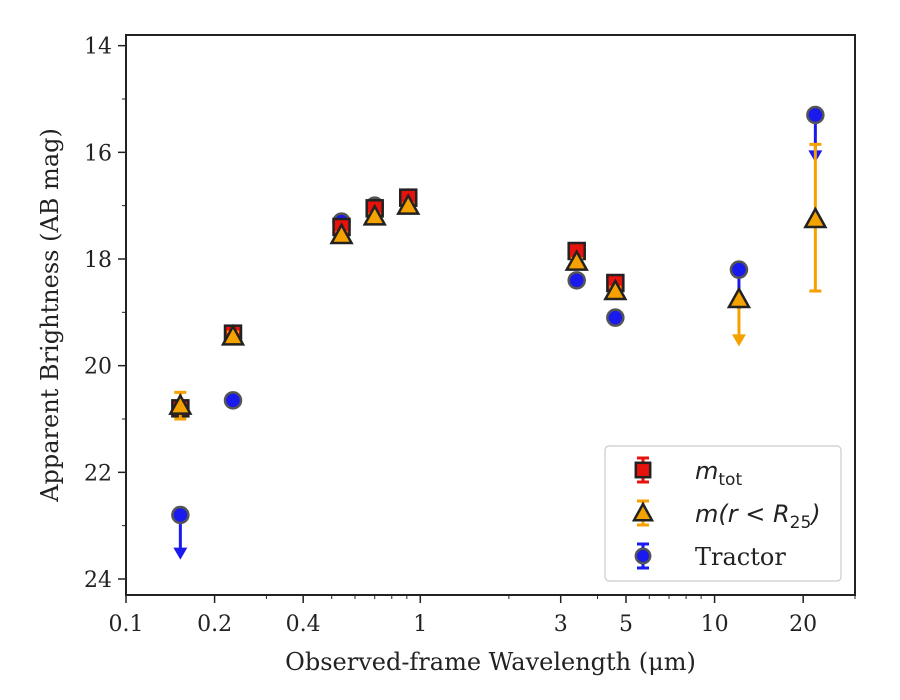 This screenshot has height=700, width=900. I want to click on y-tick-label: 18, so click(98, 260).